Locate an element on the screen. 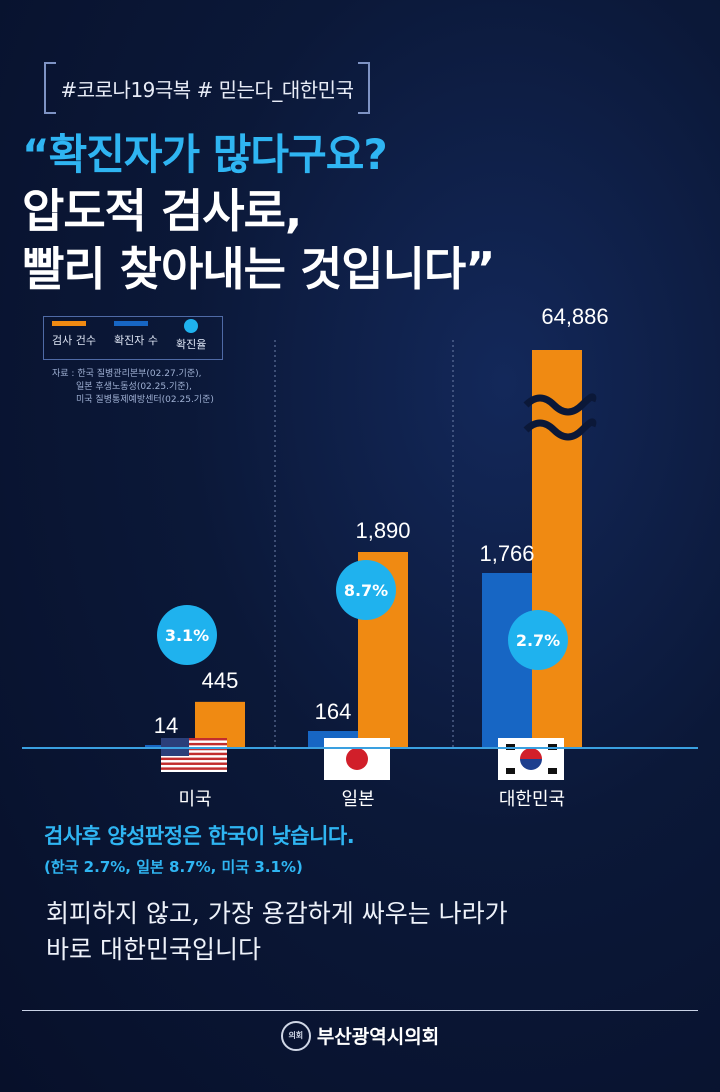 This screenshot has height=1092, width=720. legend-label-rate: 확진율 is located at coordinates (191, 344).